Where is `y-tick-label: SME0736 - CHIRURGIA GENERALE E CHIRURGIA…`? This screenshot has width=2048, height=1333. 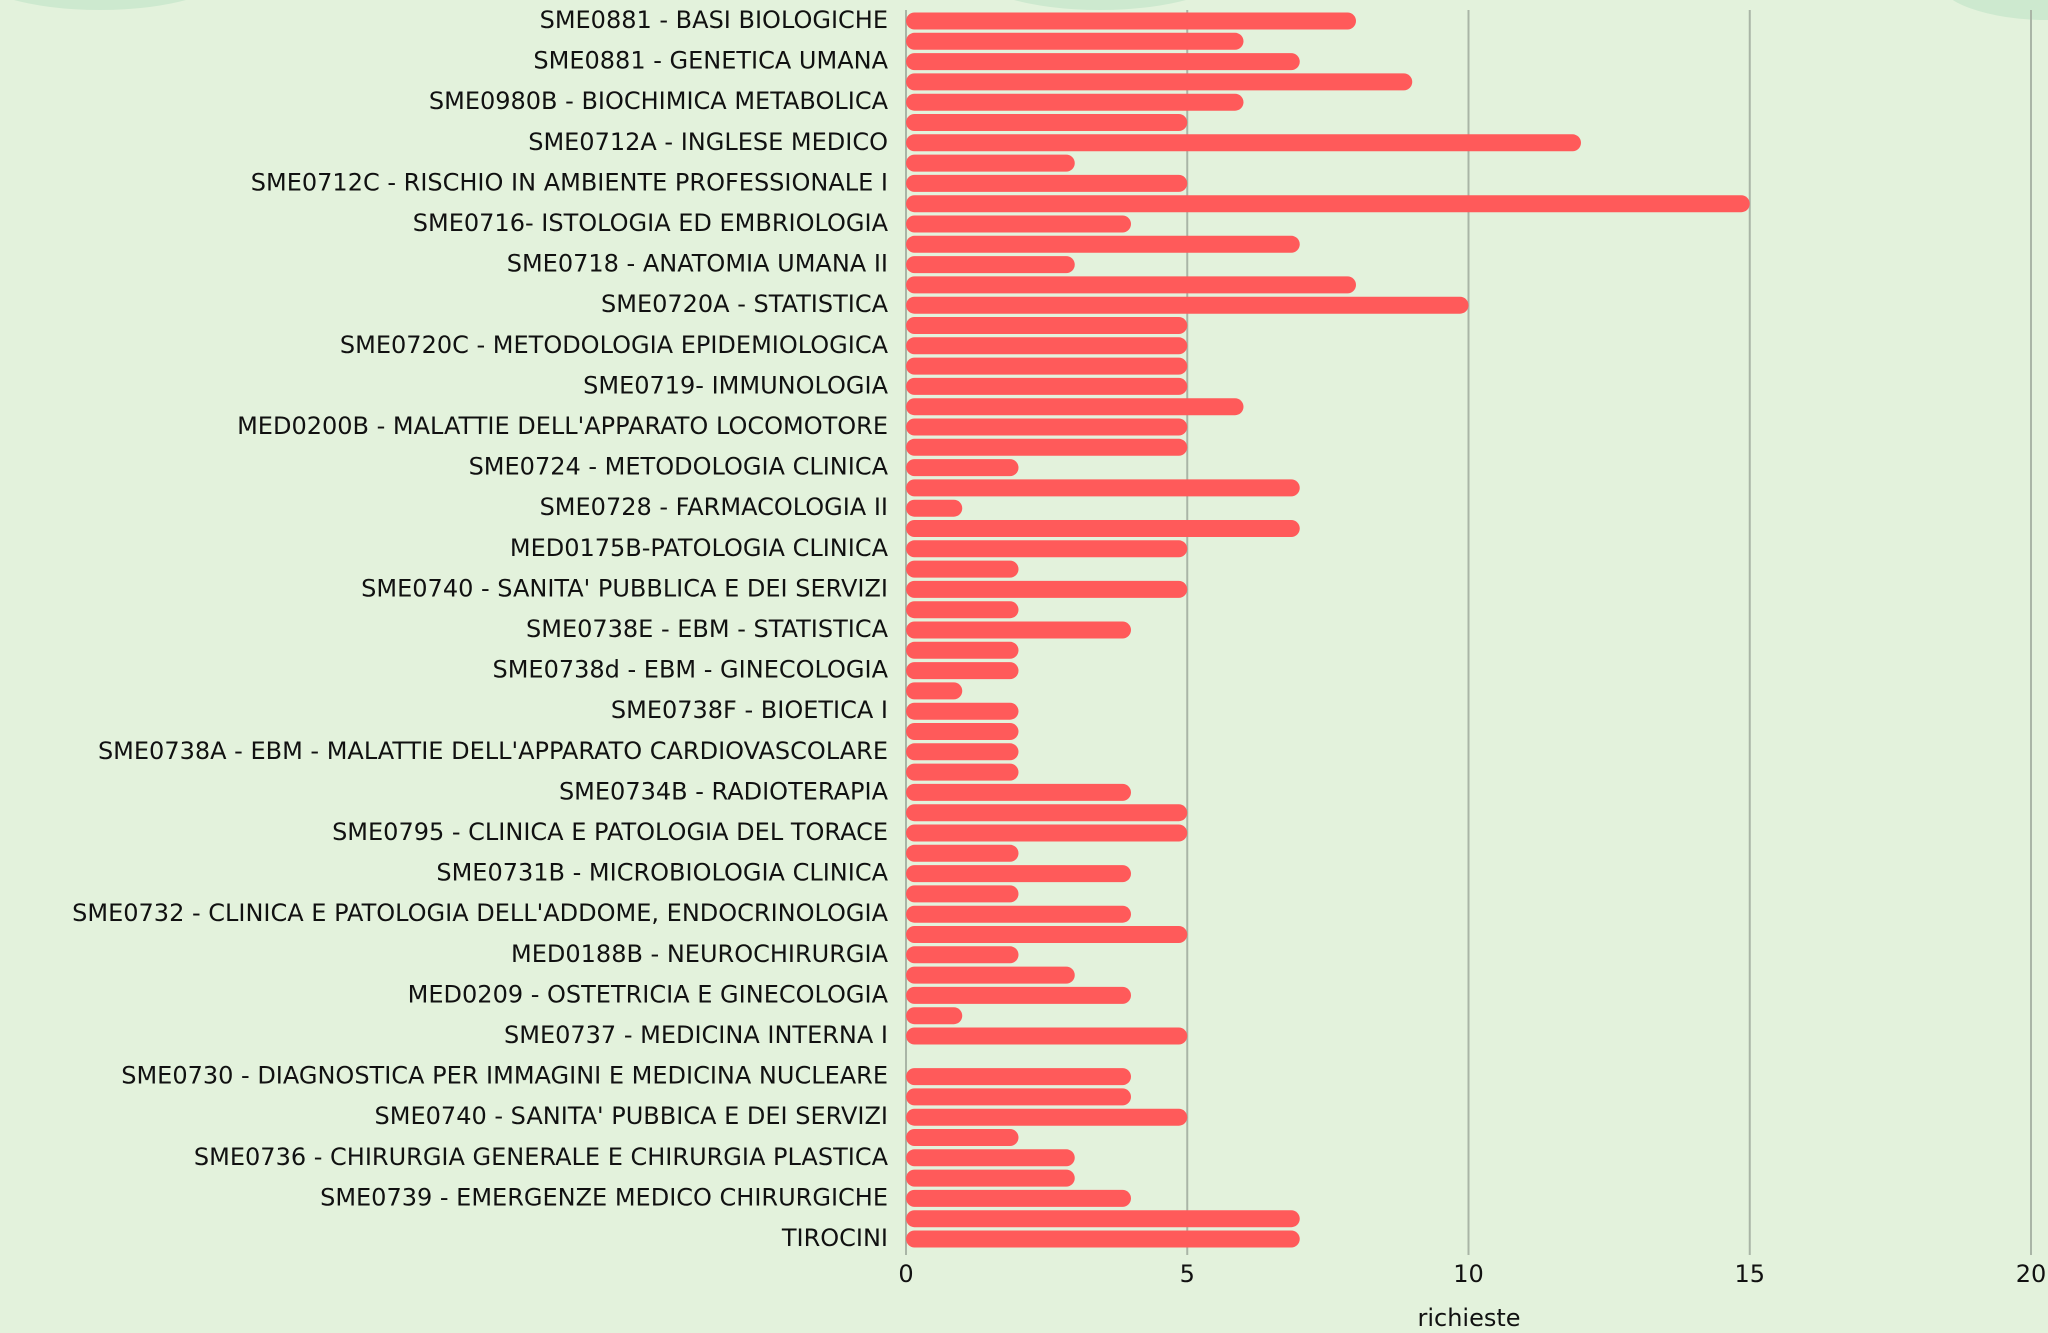
y-tick-label: SME0736 - CHIRURGIA GENERALE E CHIRURGIA… is located at coordinates (541, 1157).